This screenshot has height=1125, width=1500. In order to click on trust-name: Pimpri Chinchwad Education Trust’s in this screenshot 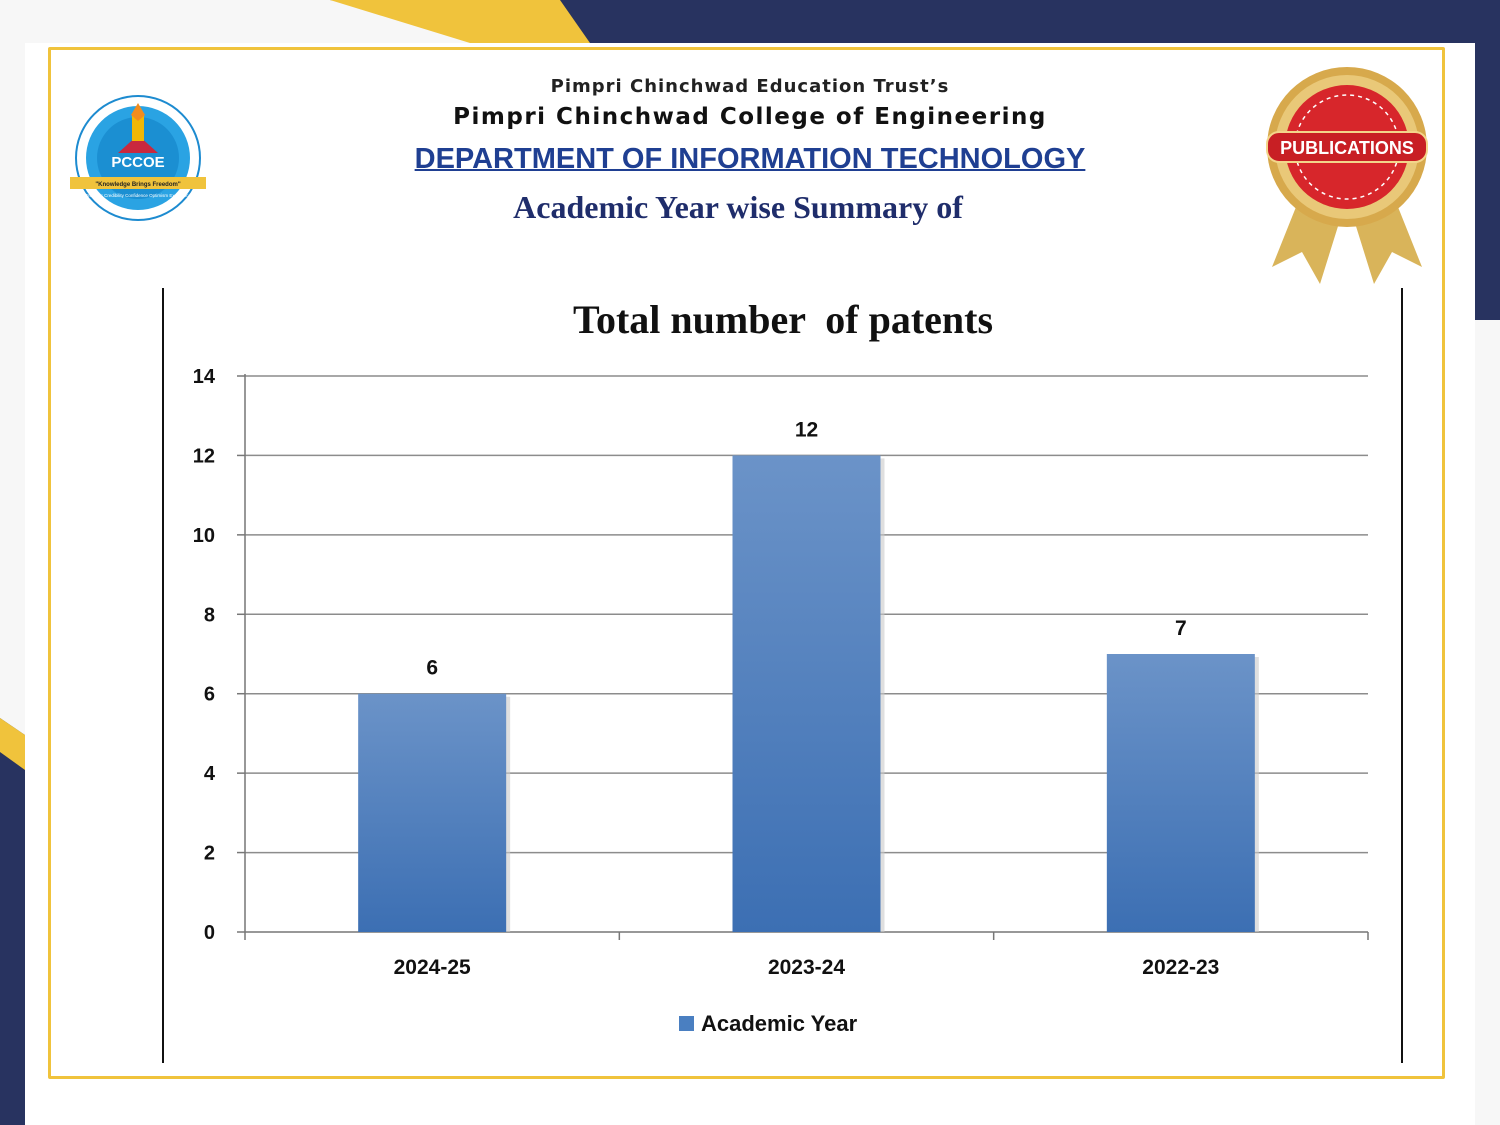, I will do `click(750, 86)`.